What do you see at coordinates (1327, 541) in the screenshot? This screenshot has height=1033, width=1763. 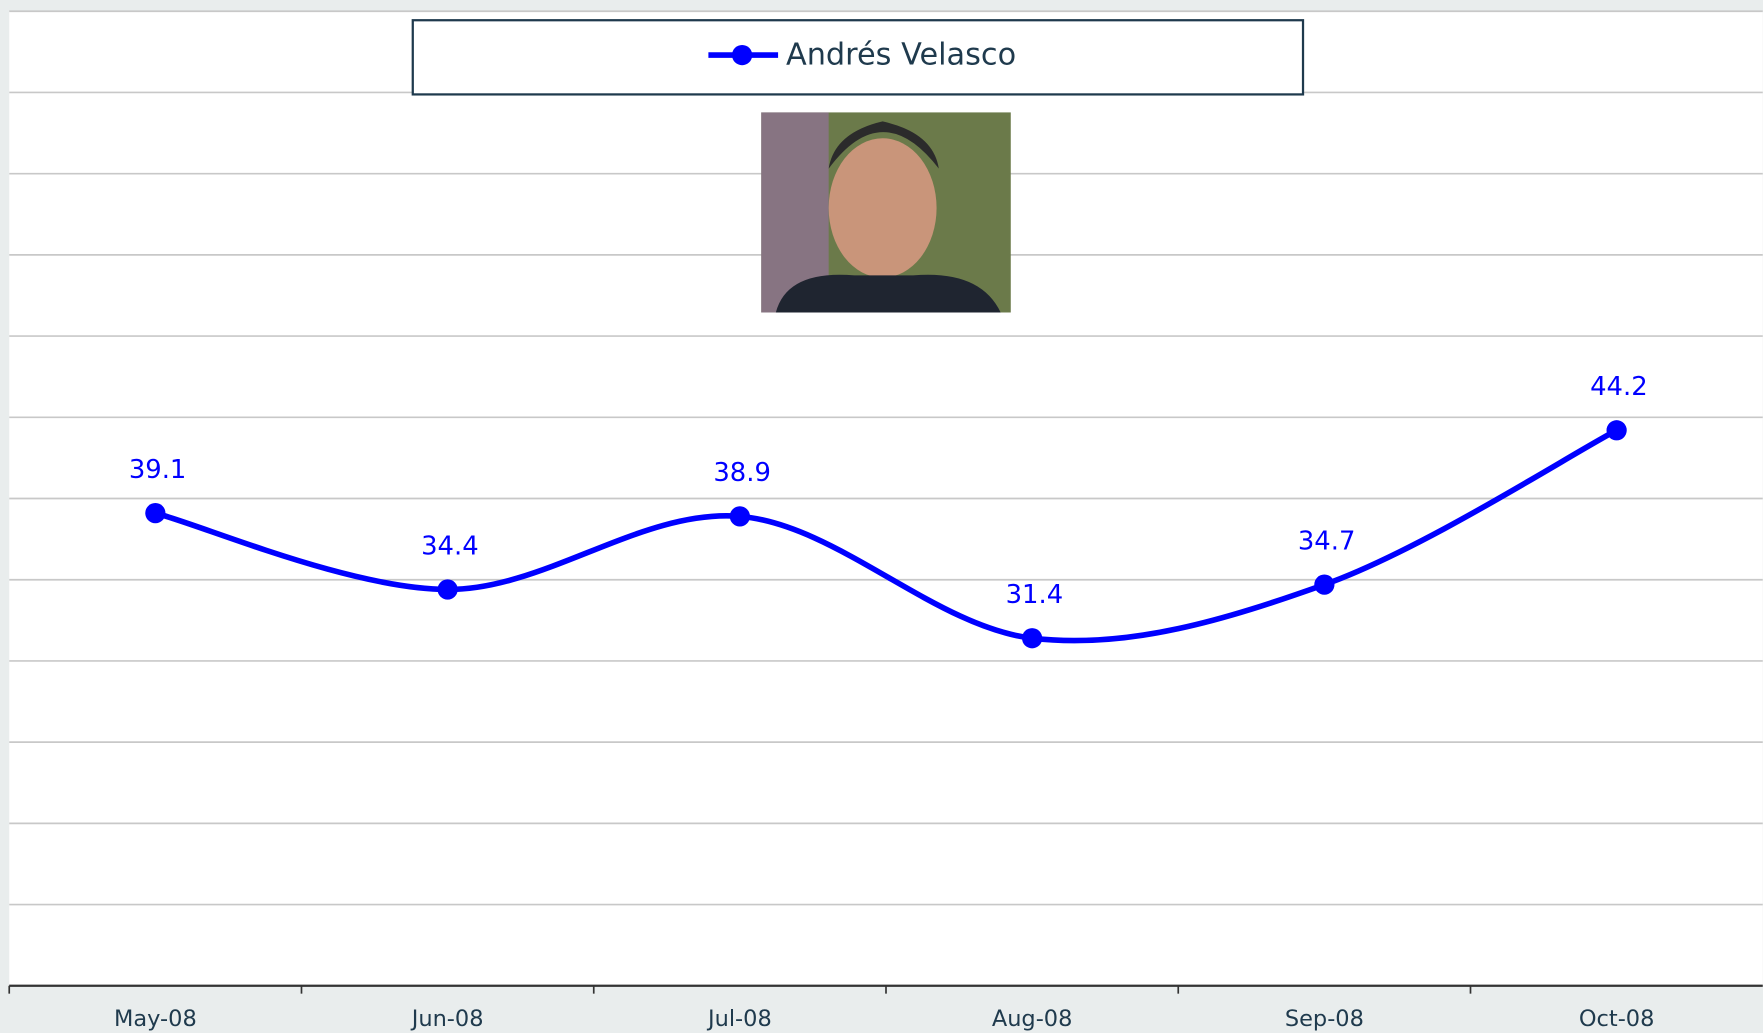 I see `data-label: 34.7` at bounding box center [1327, 541].